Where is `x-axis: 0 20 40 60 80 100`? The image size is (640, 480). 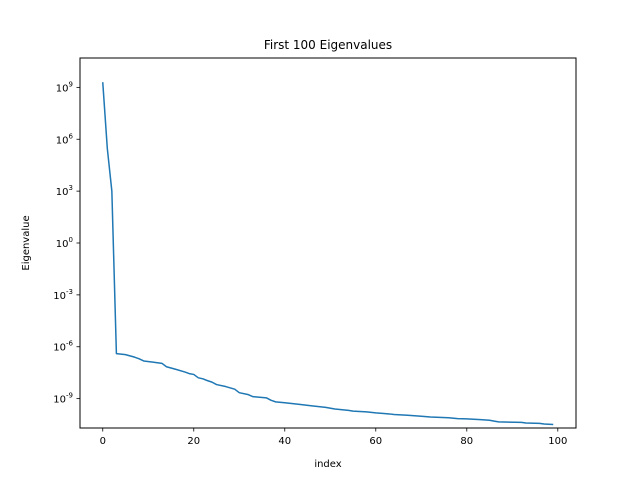 x-axis: 0 20 40 60 80 100 is located at coordinates (333, 437).